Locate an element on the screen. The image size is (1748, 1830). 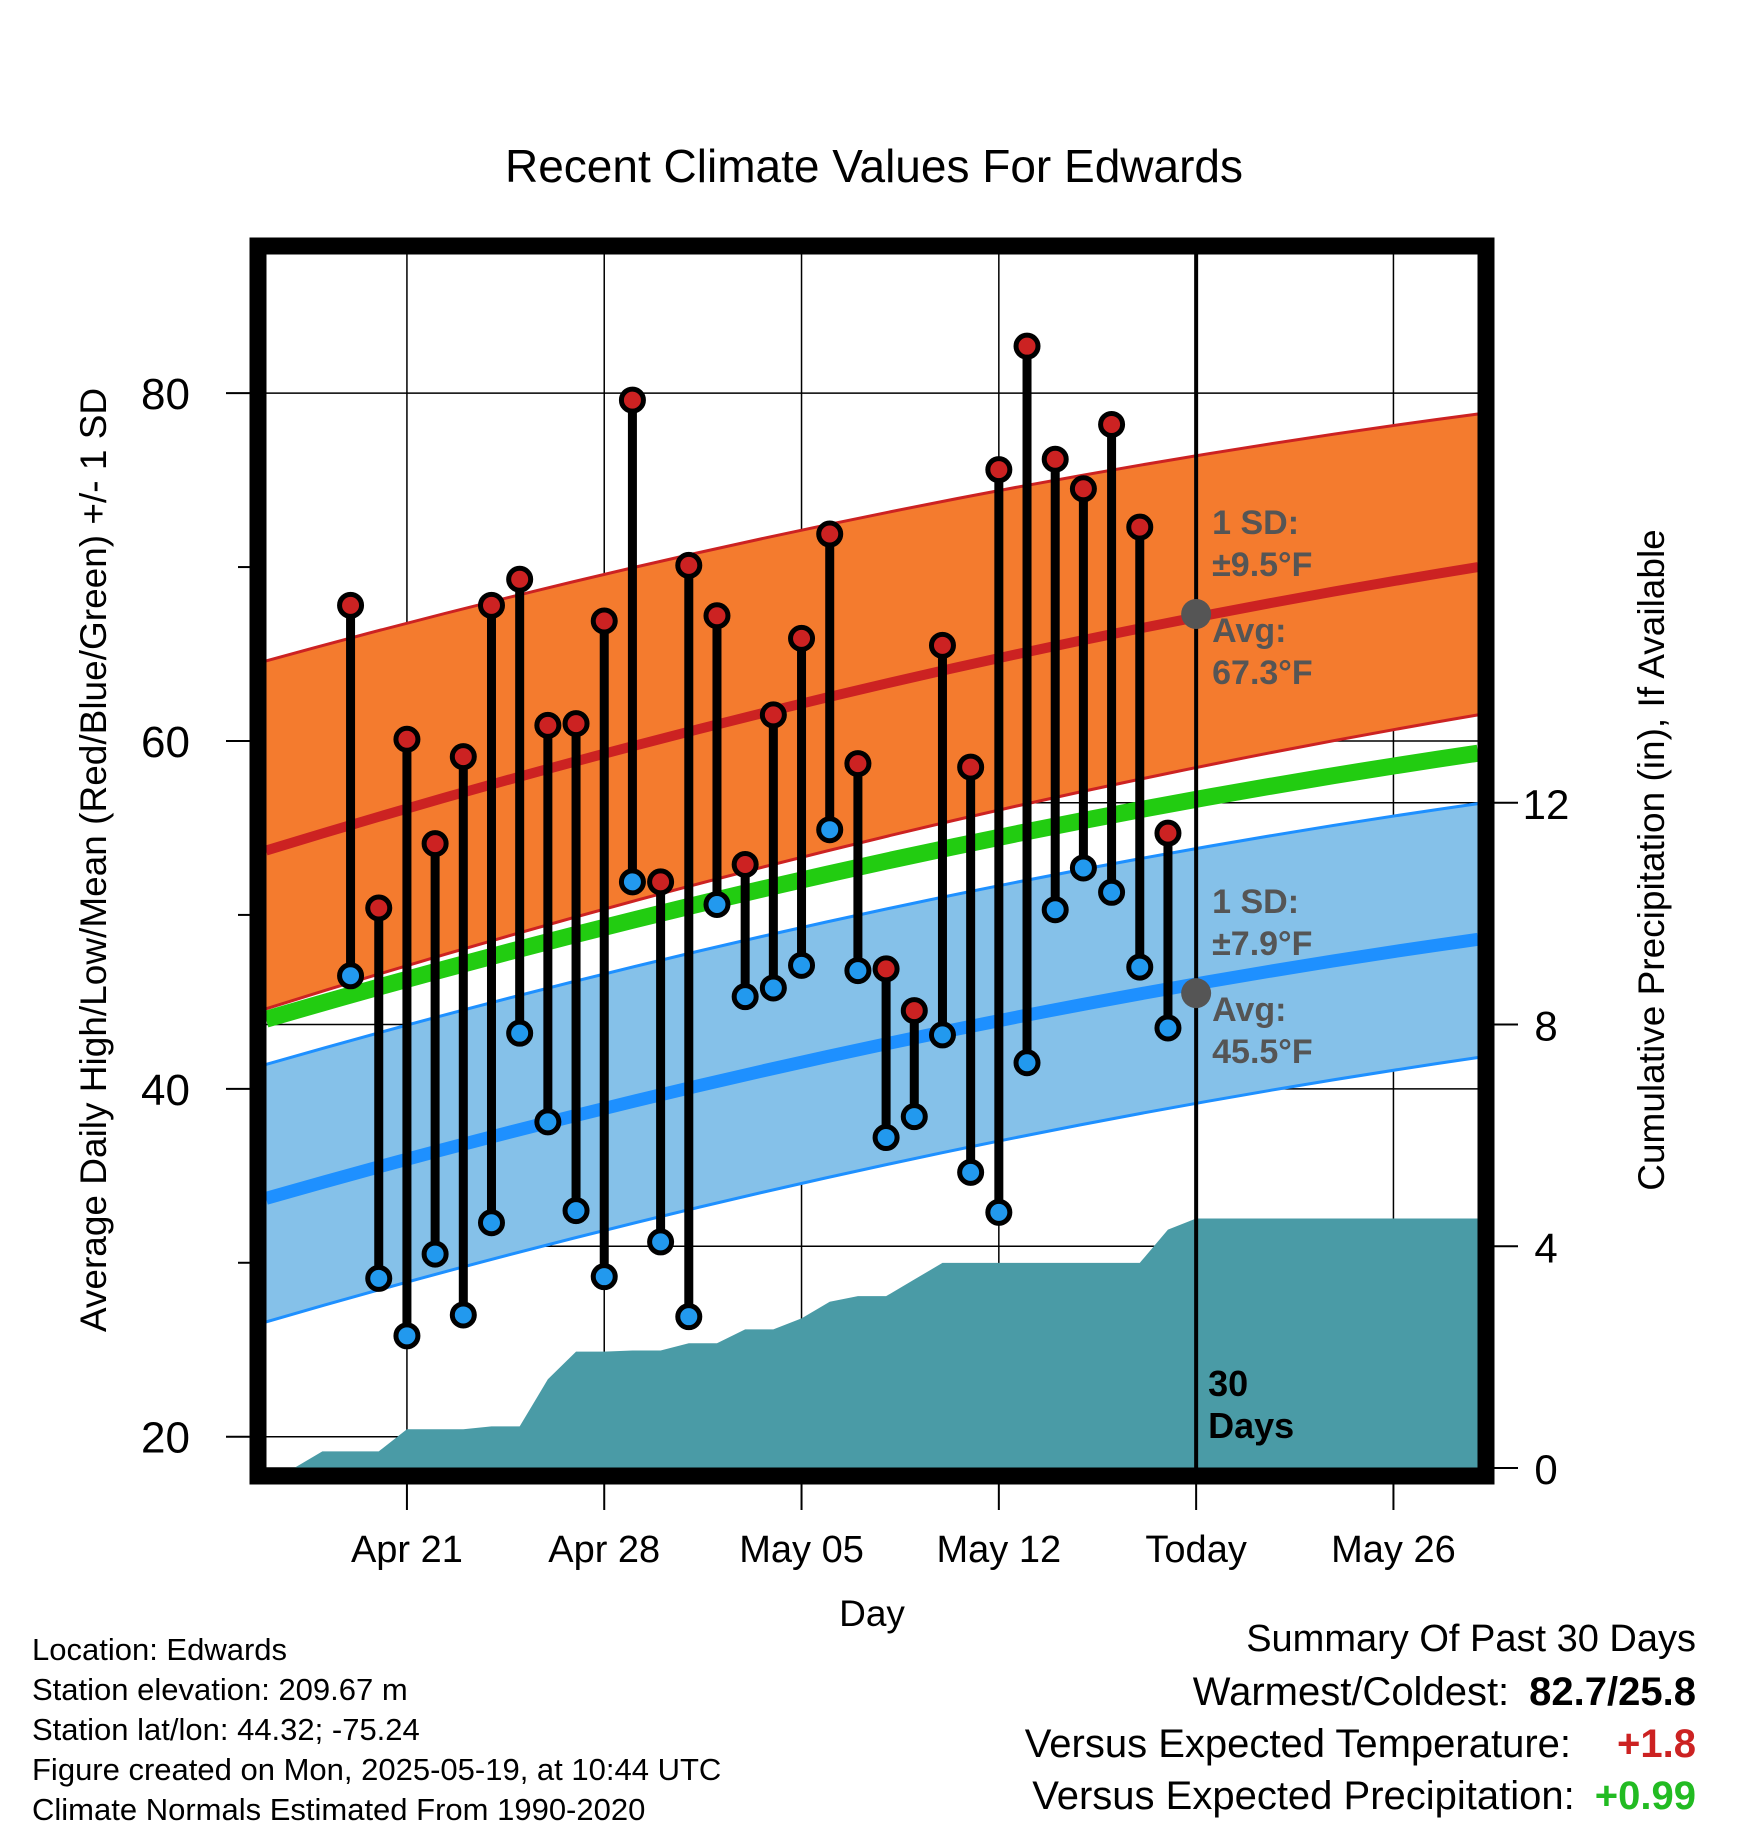
warmest-row: Warmest/Coldest: 82.7/25.8 is located at coordinates (1360, 1696).